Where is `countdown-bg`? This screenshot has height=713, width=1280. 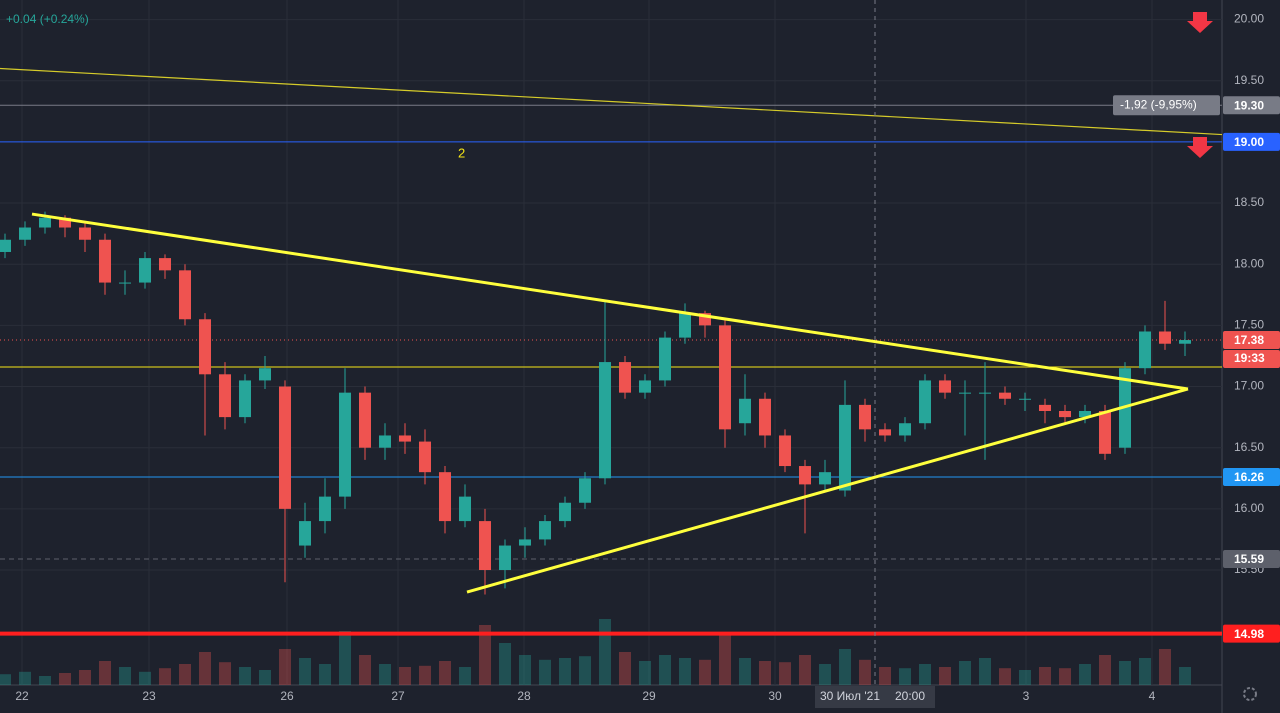
countdown-bg is located at coordinates (1251, 359).